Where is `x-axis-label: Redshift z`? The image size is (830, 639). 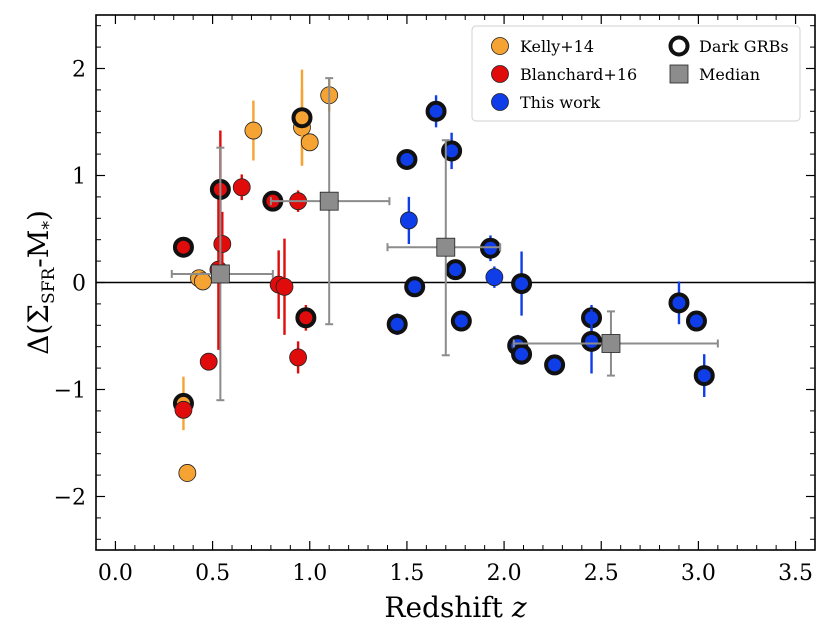
x-axis-label: Redshift z is located at coordinates (455, 607).